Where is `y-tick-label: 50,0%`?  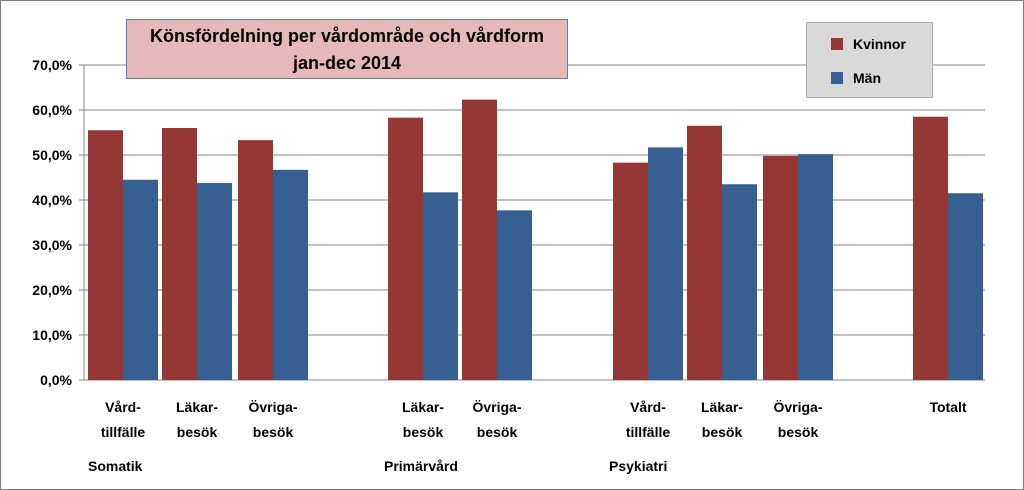
y-tick-label: 50,0% is located at coordinates (52, 155).